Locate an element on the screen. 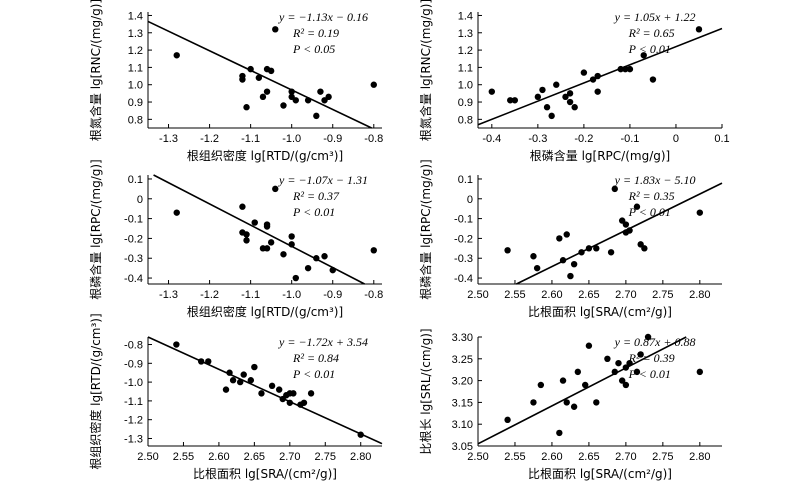  annotation-p: P < 0.01 is located at coordinates (649, 374).